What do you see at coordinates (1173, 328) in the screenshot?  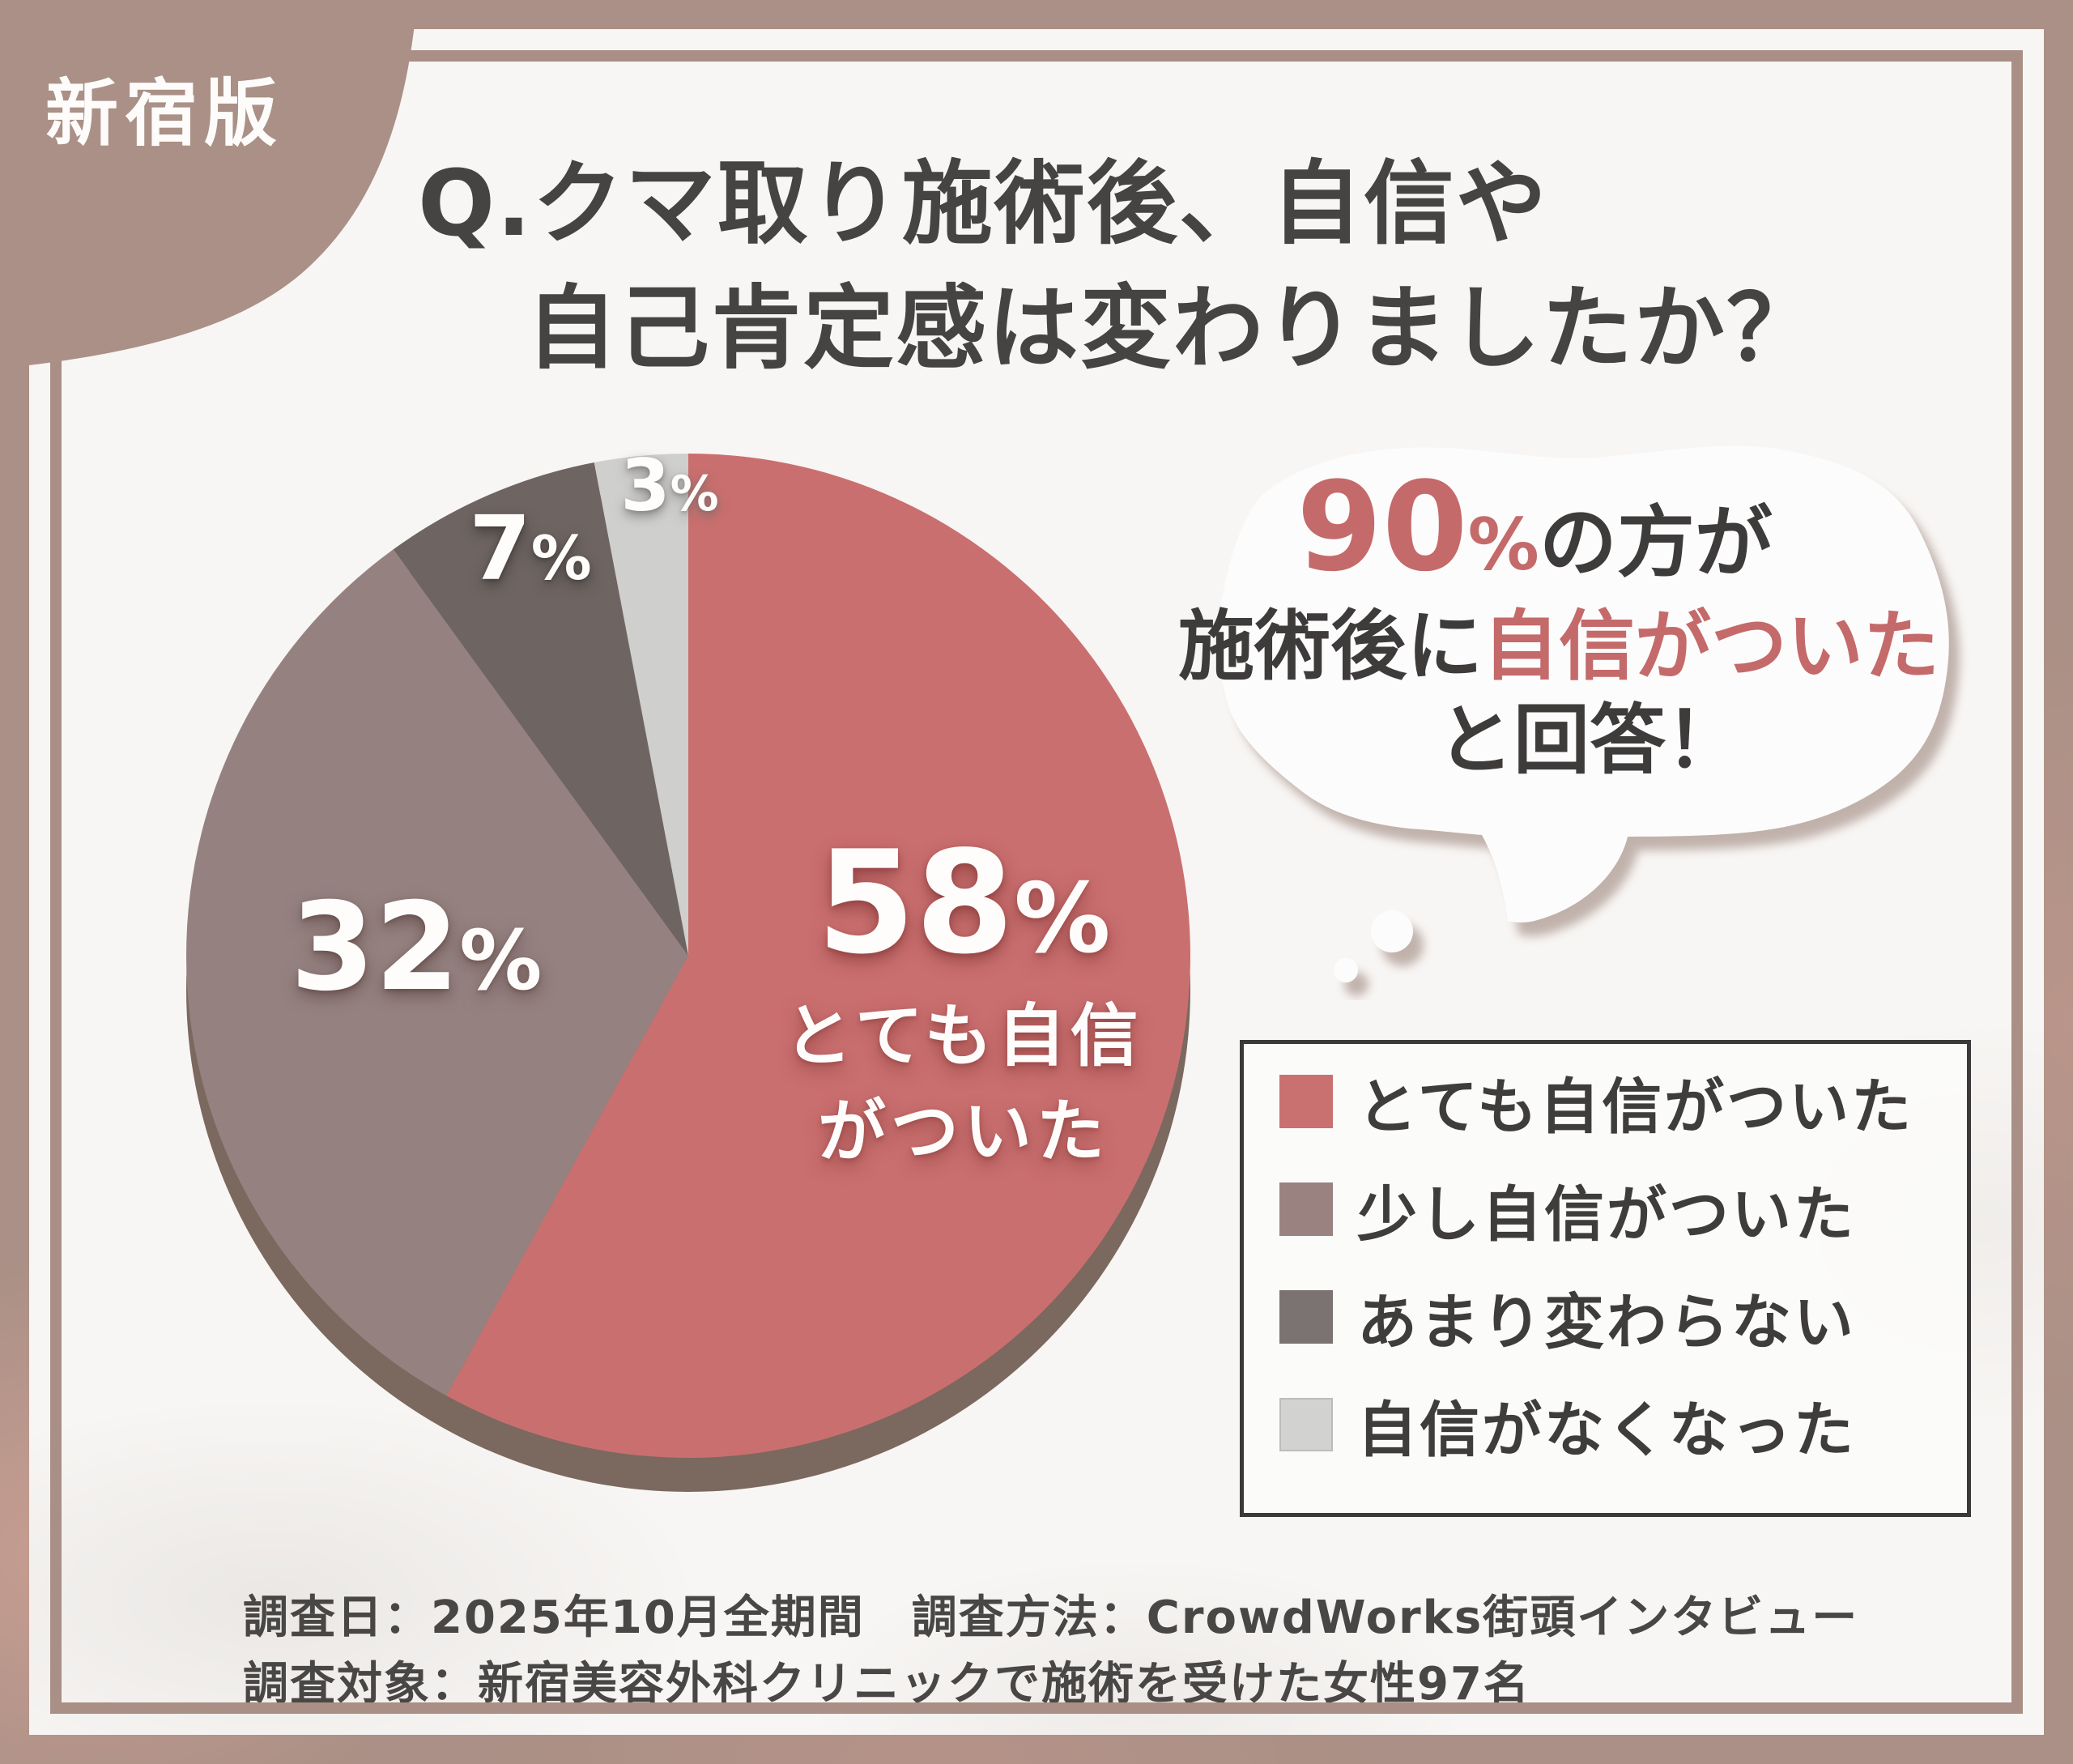 I see `page-title-line-2: 自己肯定感は変わりましたか？` at bounding box center [1173, 328].